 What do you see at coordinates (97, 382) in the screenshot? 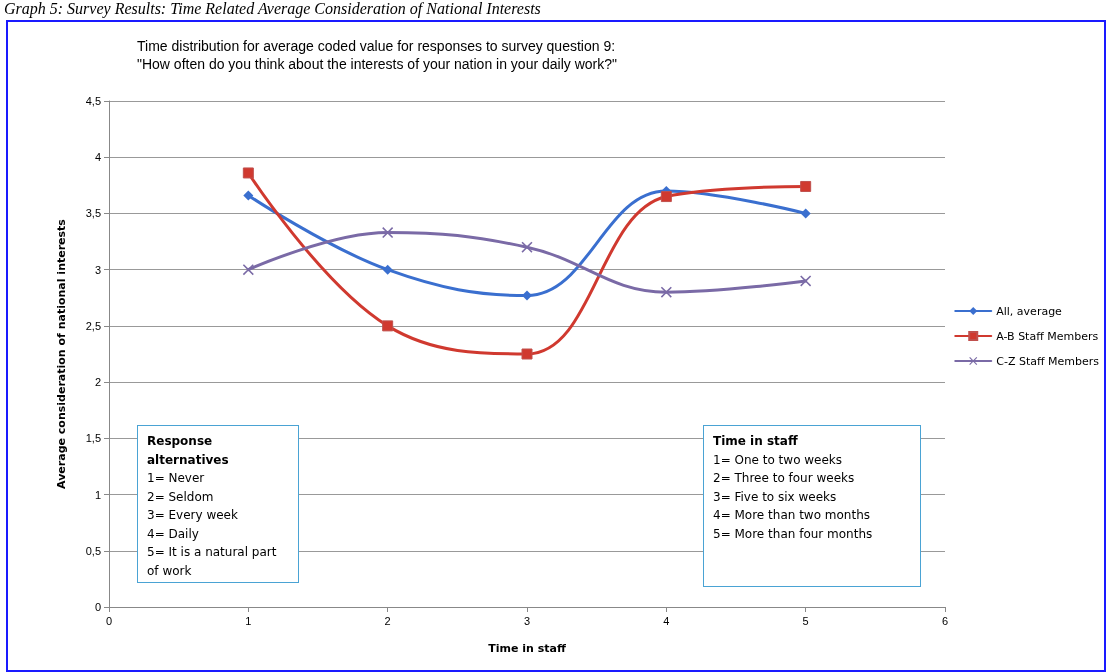
I see `y-tick-label: 2` at bounding box center [97, 382].